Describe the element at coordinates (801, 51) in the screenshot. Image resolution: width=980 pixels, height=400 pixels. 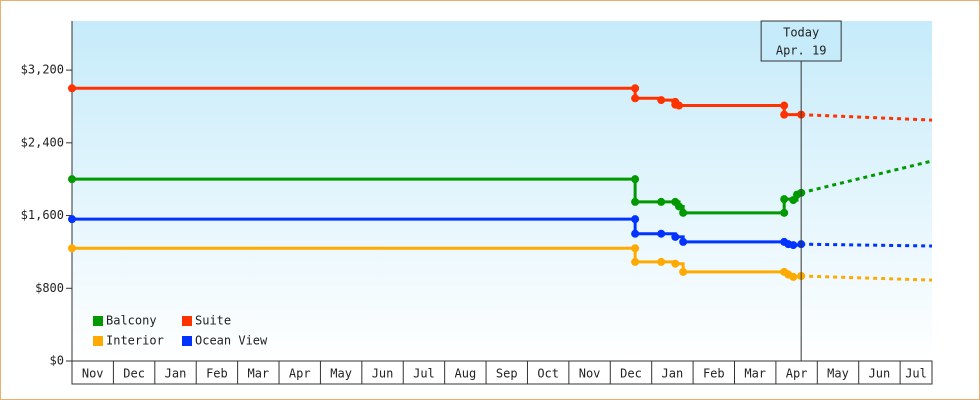
I see `today-date: Apr. 19` at that location.